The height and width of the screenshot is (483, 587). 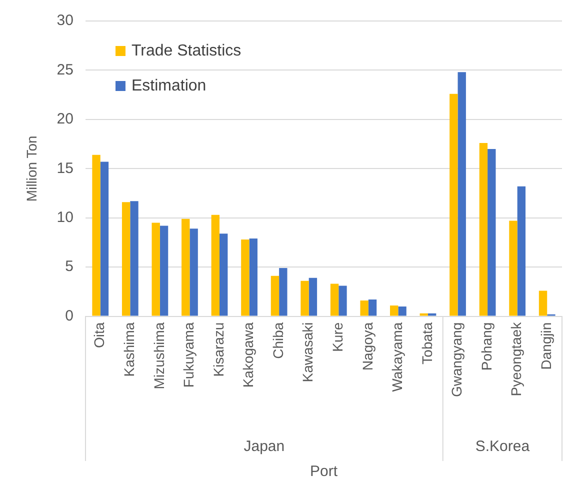 I want to click on x-tick-label: Pyeongtaek, so click(x=516, y=358).